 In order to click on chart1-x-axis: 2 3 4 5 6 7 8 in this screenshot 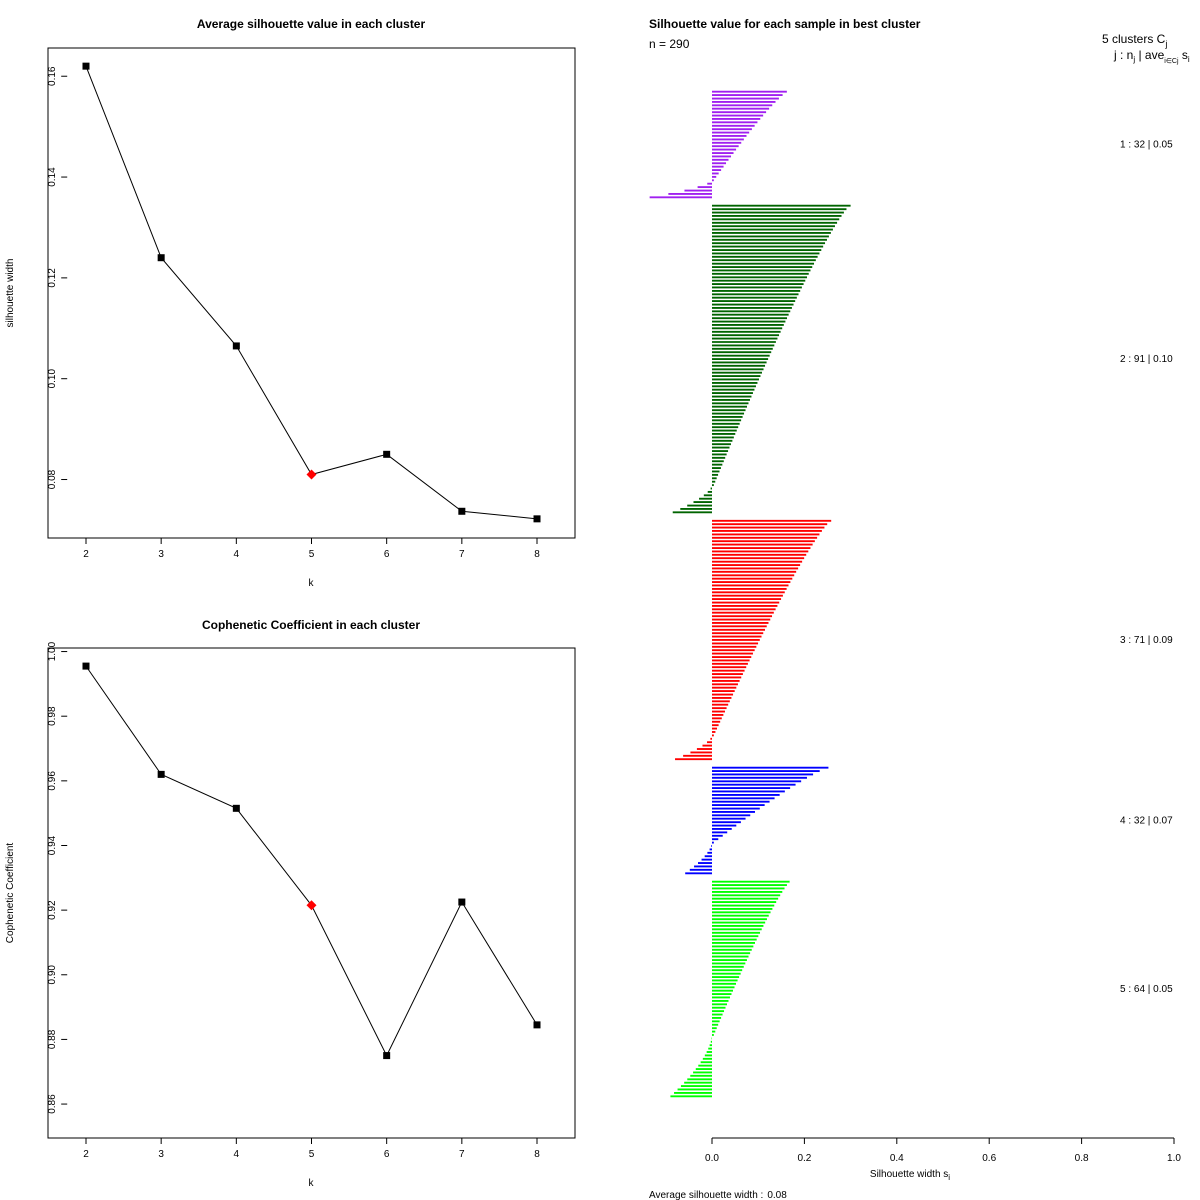, I will do `click(311, 549)`.